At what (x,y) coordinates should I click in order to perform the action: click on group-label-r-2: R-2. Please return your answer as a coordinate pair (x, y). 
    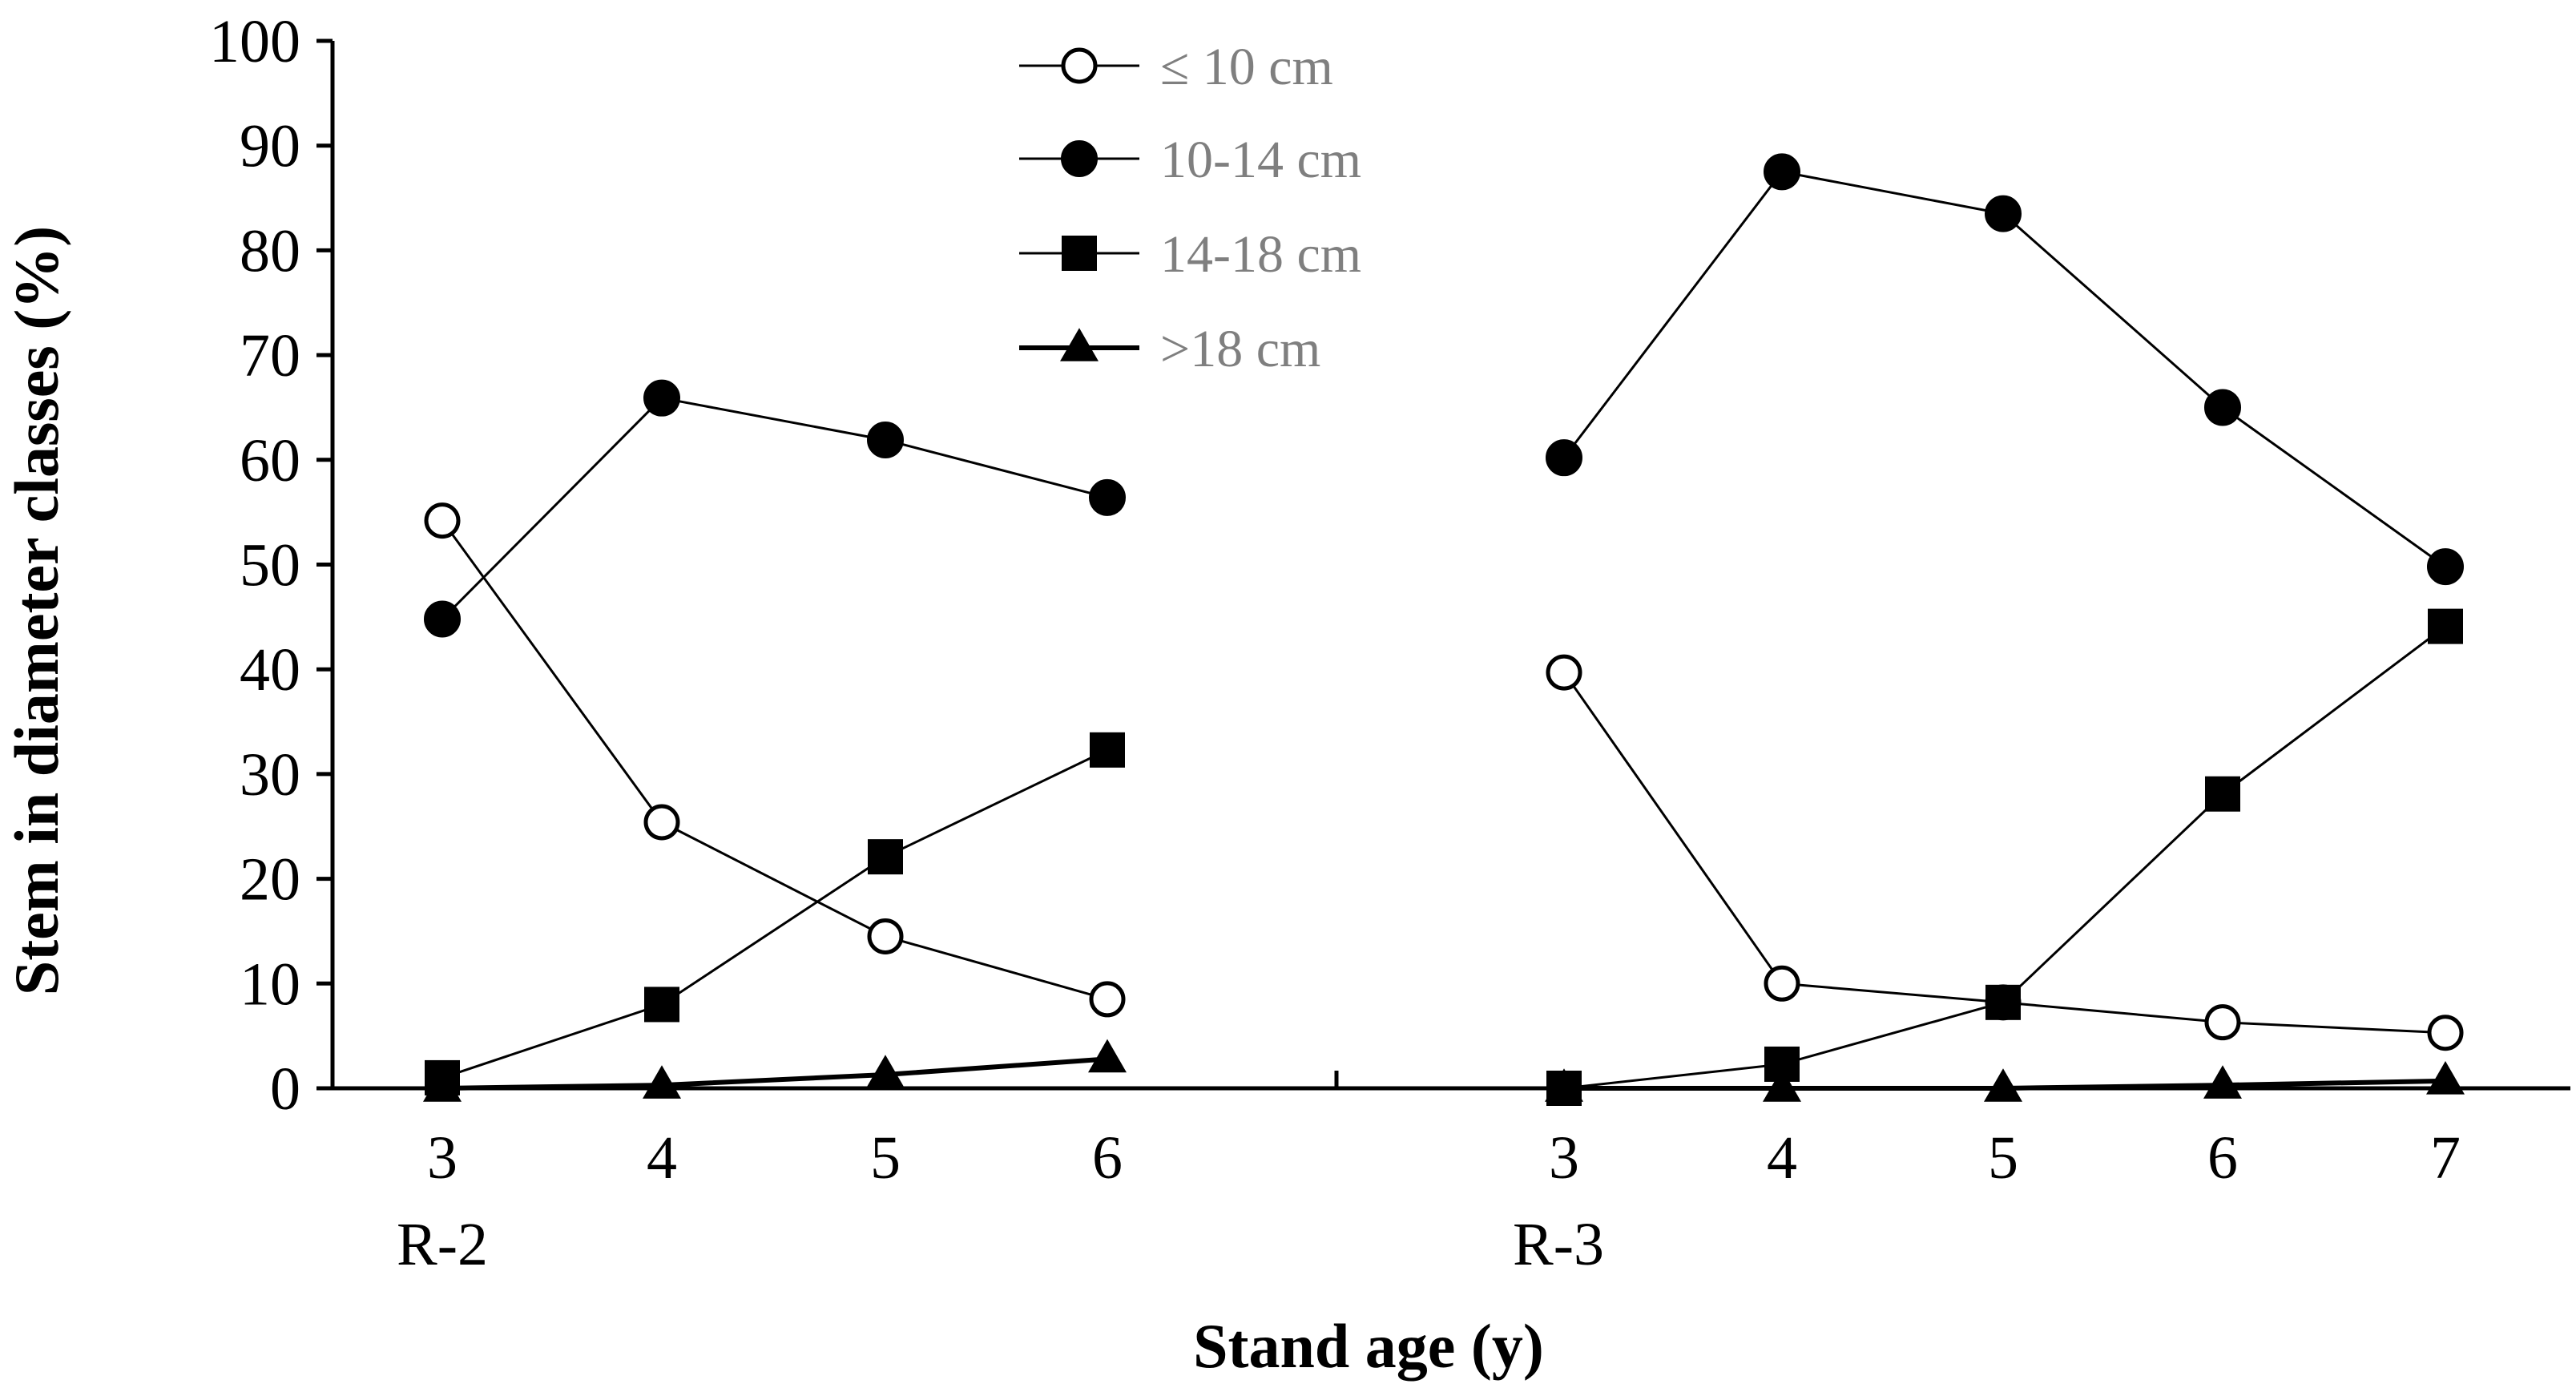
    Looking at the image, I should click on (442, 1244).